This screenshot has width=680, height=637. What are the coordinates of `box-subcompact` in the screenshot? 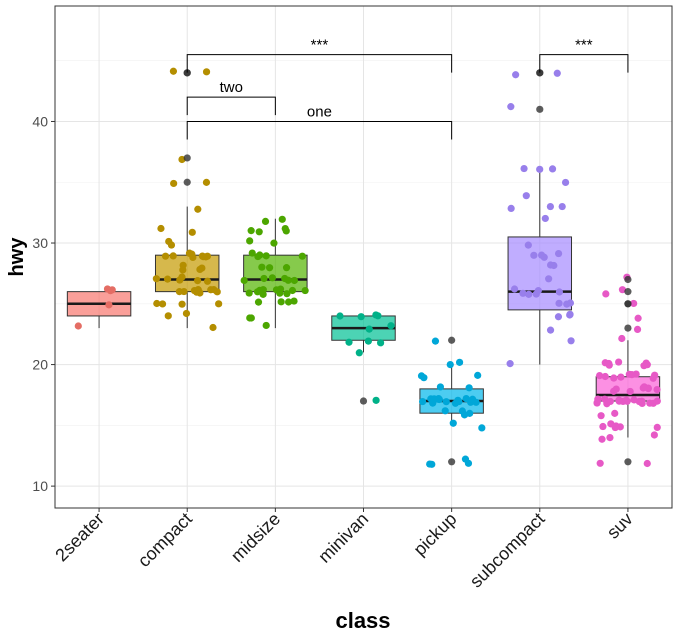 It's located at (540, 273).